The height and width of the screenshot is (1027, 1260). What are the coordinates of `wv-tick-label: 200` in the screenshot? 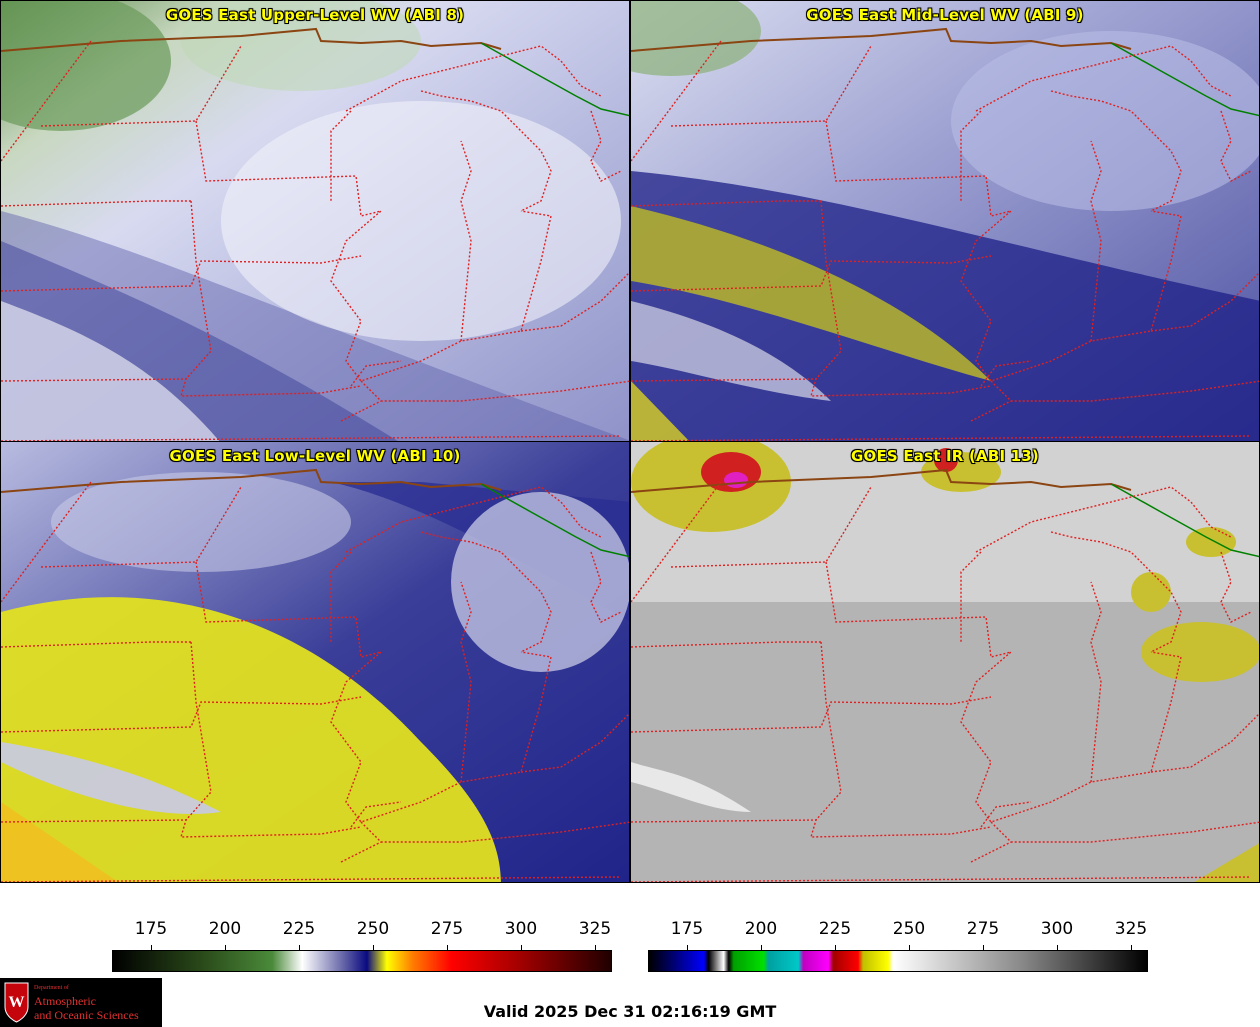 It's located at (225, 929).